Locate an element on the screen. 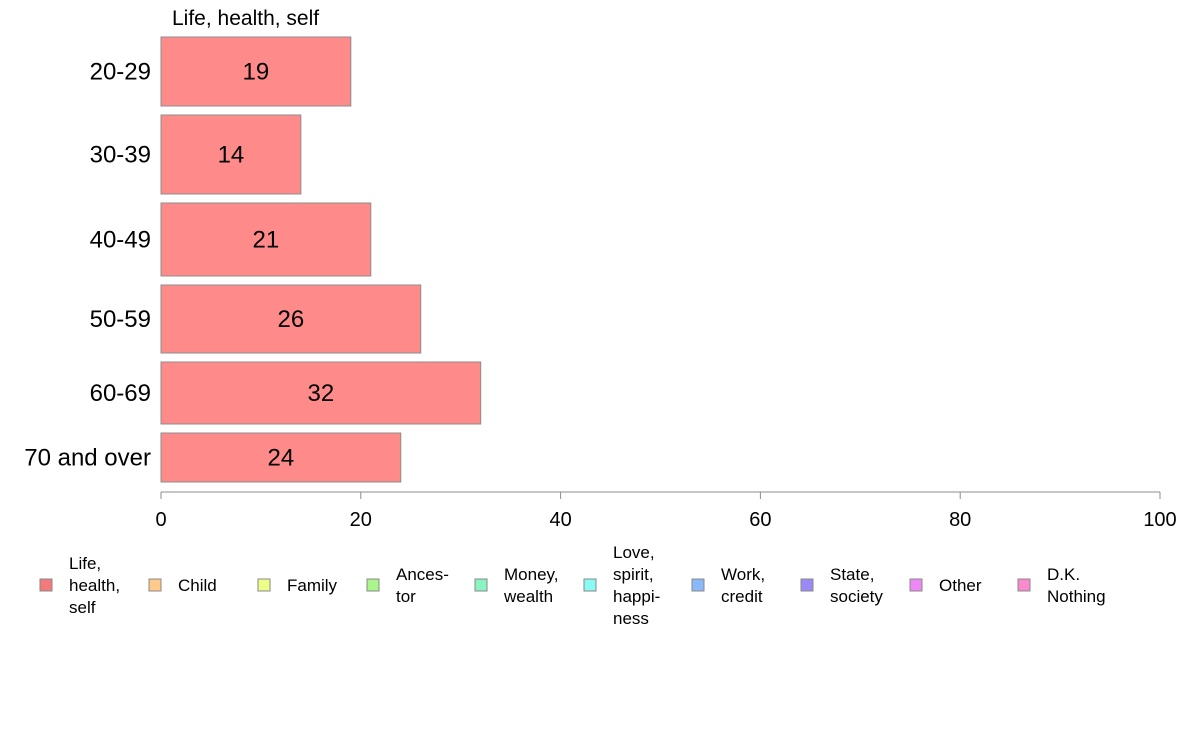 The width and height of the screenshot is (1188, 736). x-tick-label: 0 is located at coordinates (160, 520).